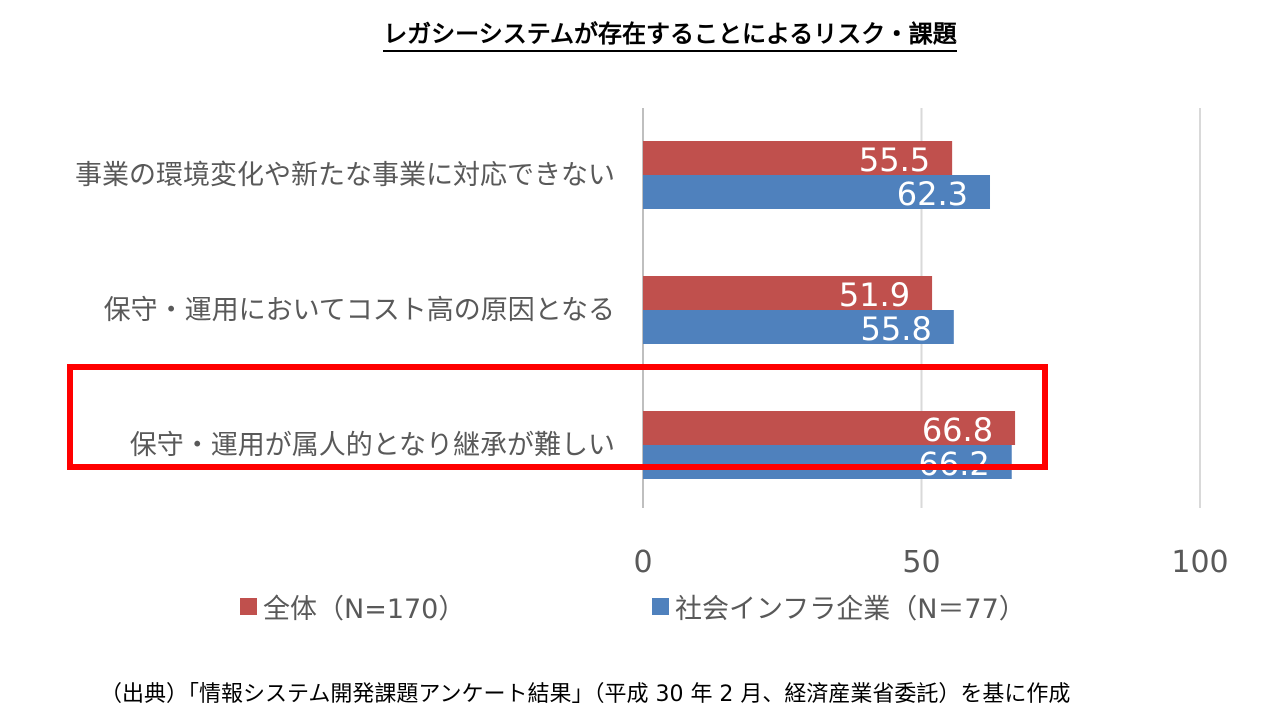  I want to click on bar-s0-c2, so click(829, 428).